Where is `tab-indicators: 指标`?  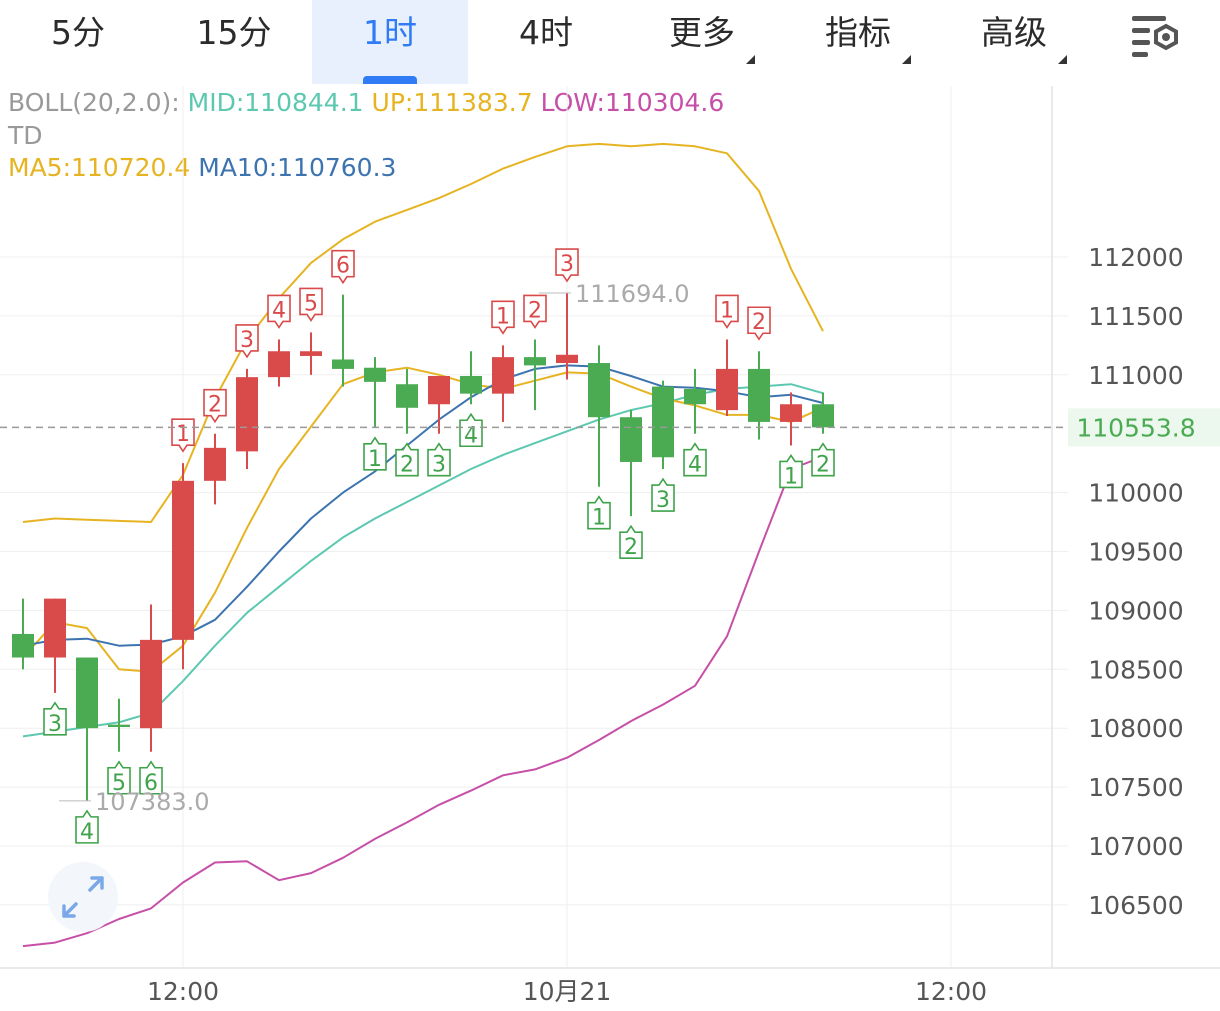
tab-indicators: 指标 is located at coordinates (858, 42).